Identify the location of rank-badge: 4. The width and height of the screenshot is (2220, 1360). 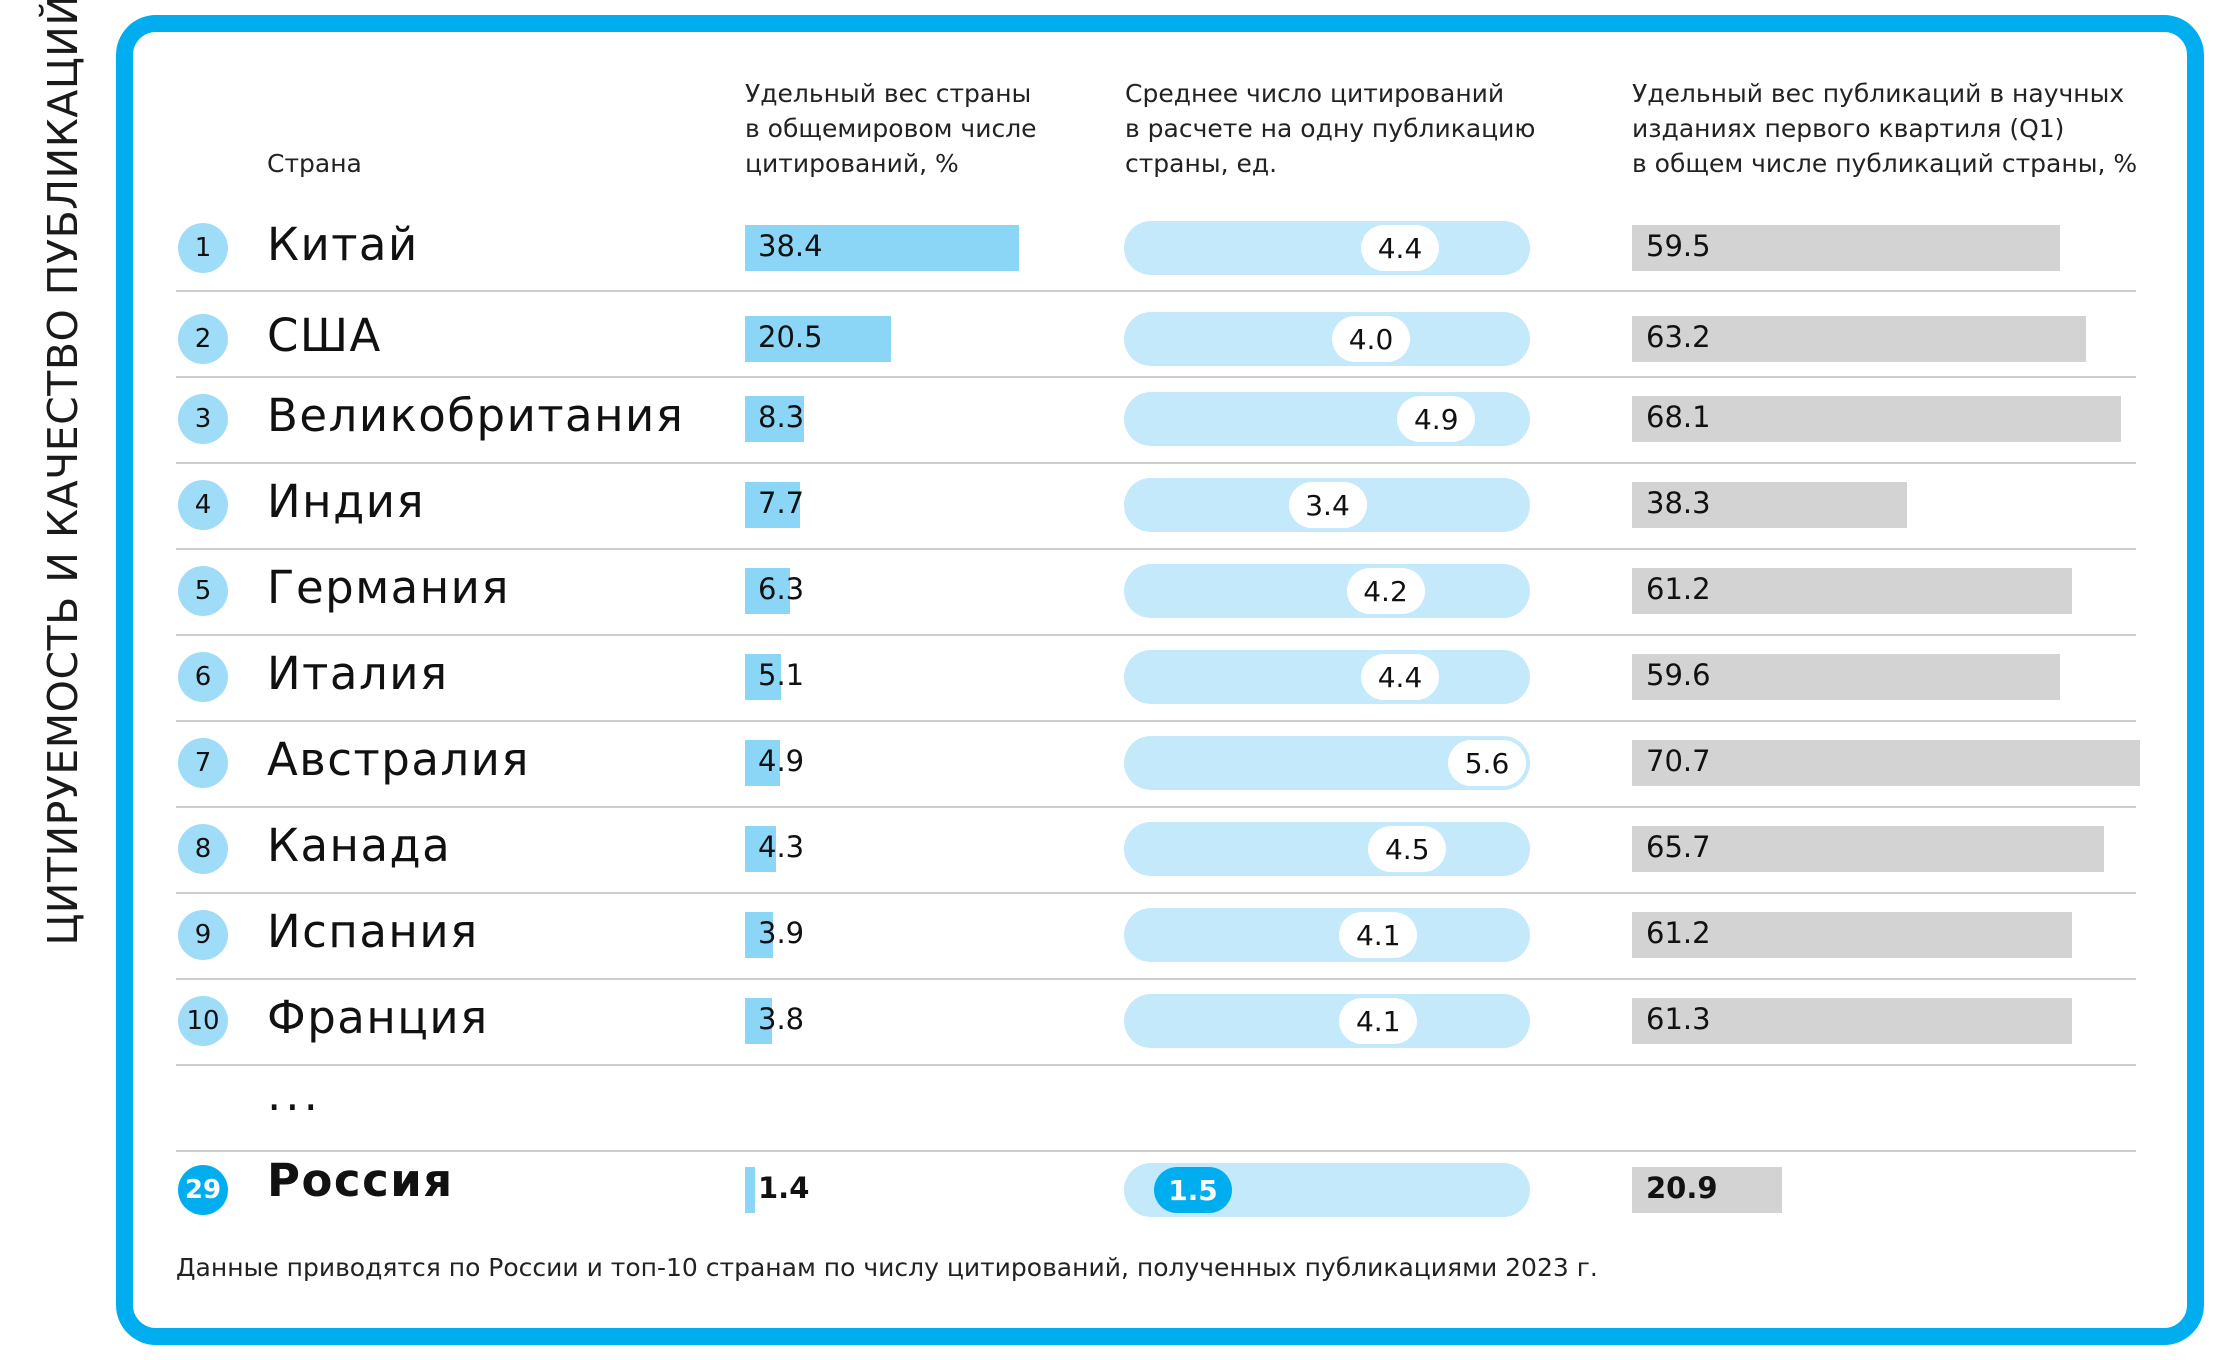
(203, 505).